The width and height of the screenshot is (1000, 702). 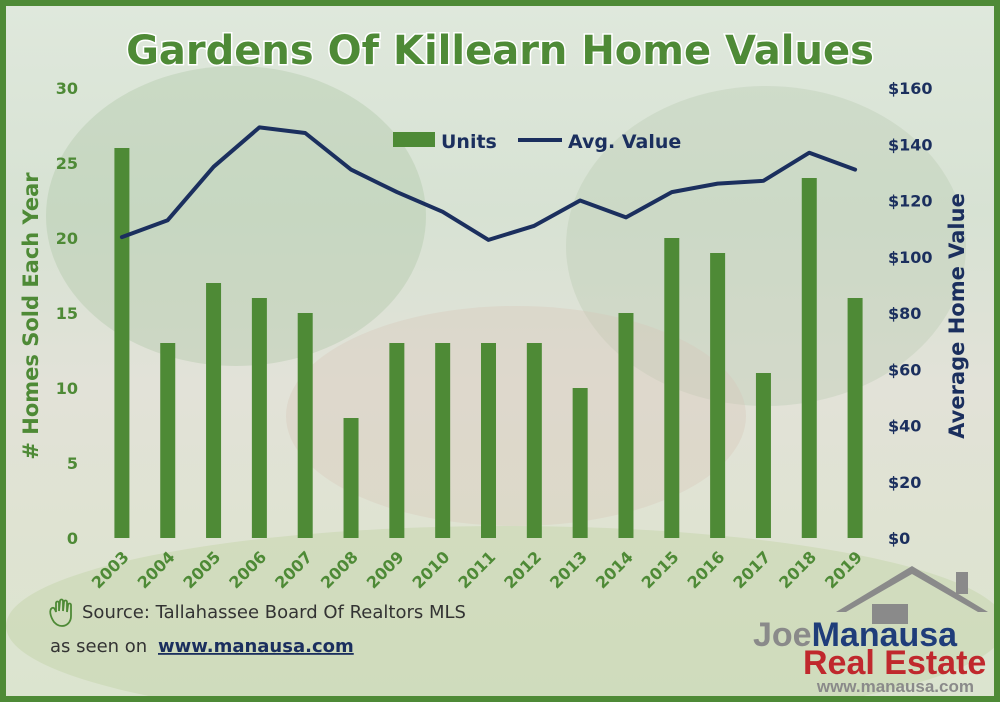 I want to click on x-tick-2004: 2004, so click(x=156, y=569).